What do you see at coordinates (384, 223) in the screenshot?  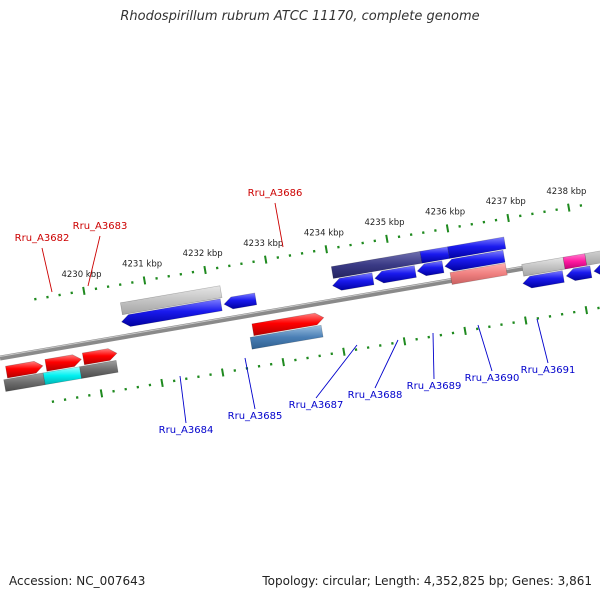 I see `ruler-label: 4235 kbp` at bounding box center [384, 223].